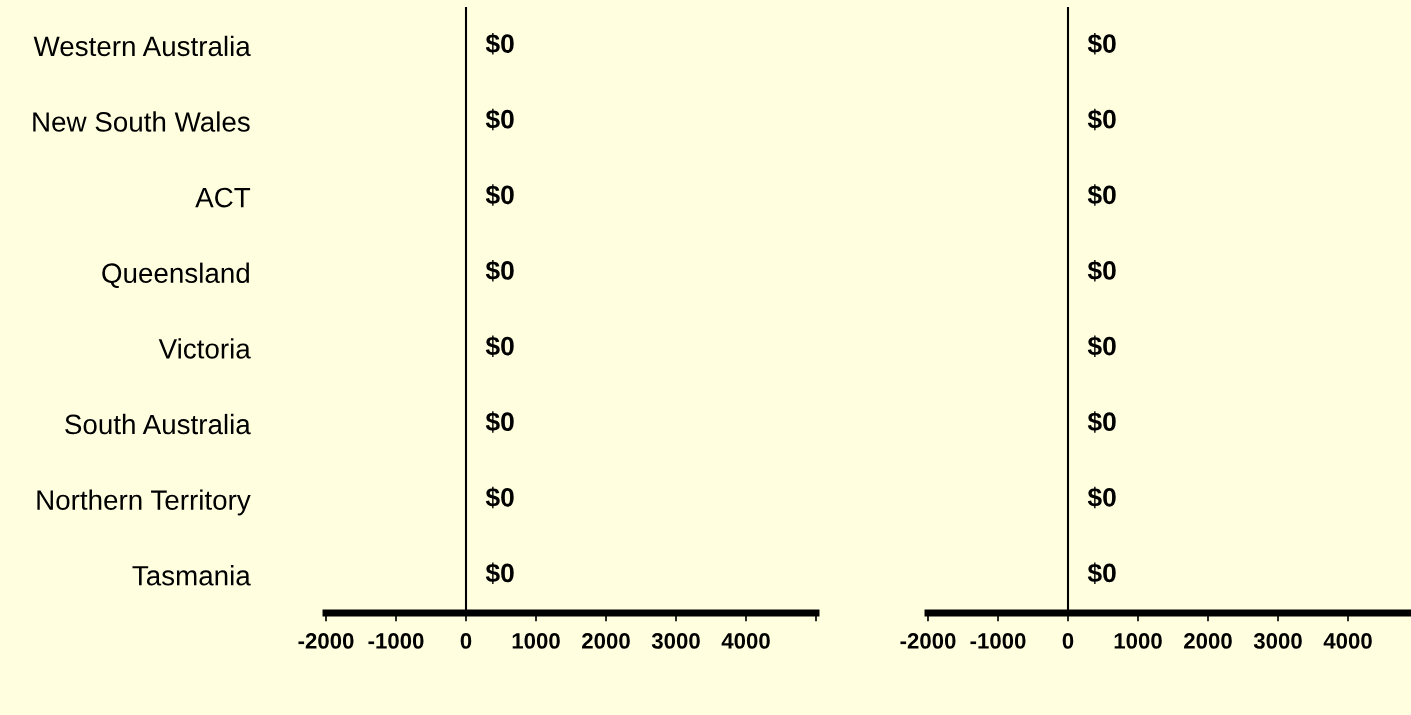 This screenshot has width=1411, height=715. What do you see at coordinates (223, 197) in the screenshot?
I see `y-tick-label: ACT` at bounding box center [223, 197].